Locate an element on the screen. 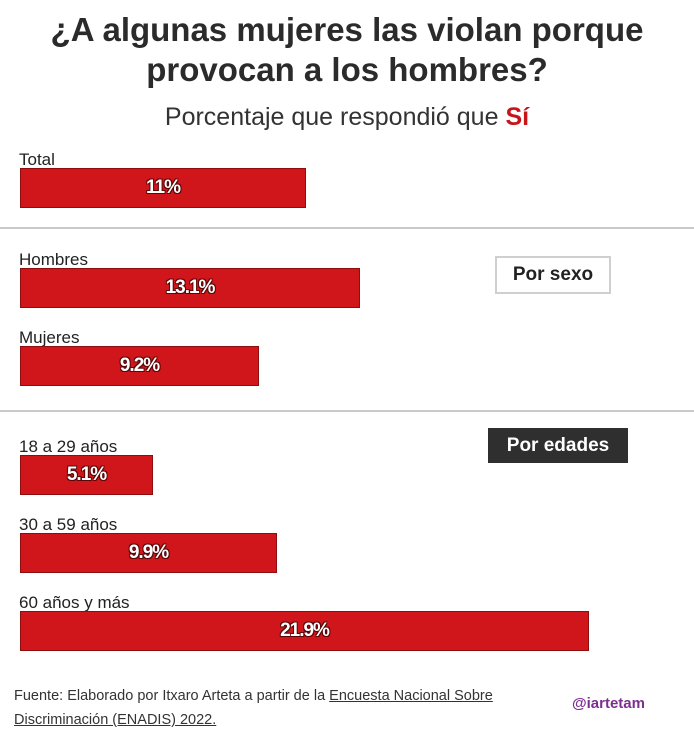 Image resolution: width=694 pixels, height=749 pixels. bar: 9.2% is located at coordinates (139, 366).